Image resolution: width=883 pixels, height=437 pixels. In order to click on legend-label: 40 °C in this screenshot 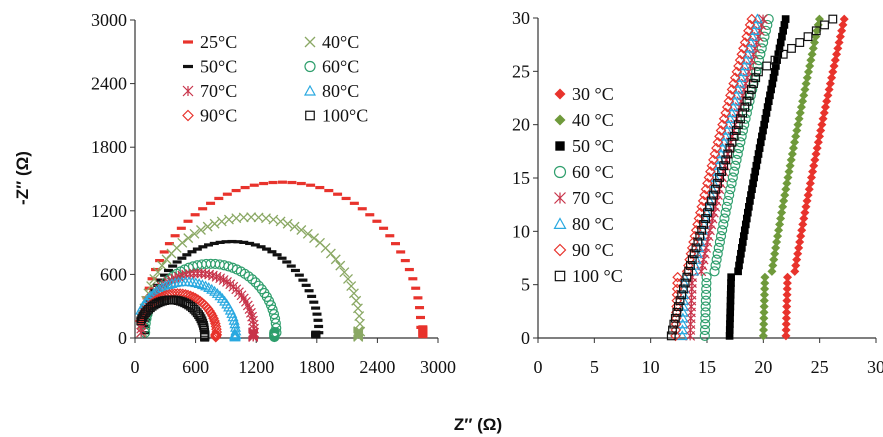, I will do `click(593, 120)`.